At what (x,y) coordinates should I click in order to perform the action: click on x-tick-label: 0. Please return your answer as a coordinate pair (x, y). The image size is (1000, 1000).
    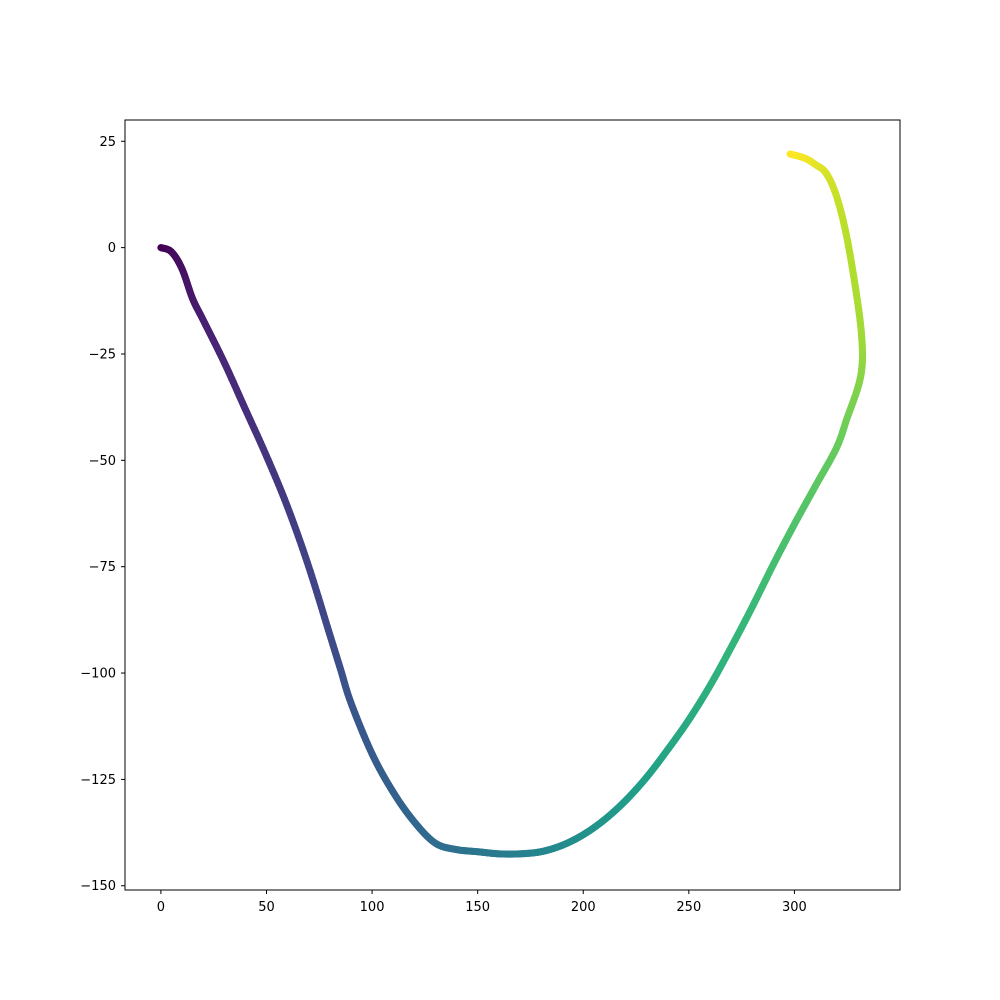
    Looking at the image, I should click on (161, 907).